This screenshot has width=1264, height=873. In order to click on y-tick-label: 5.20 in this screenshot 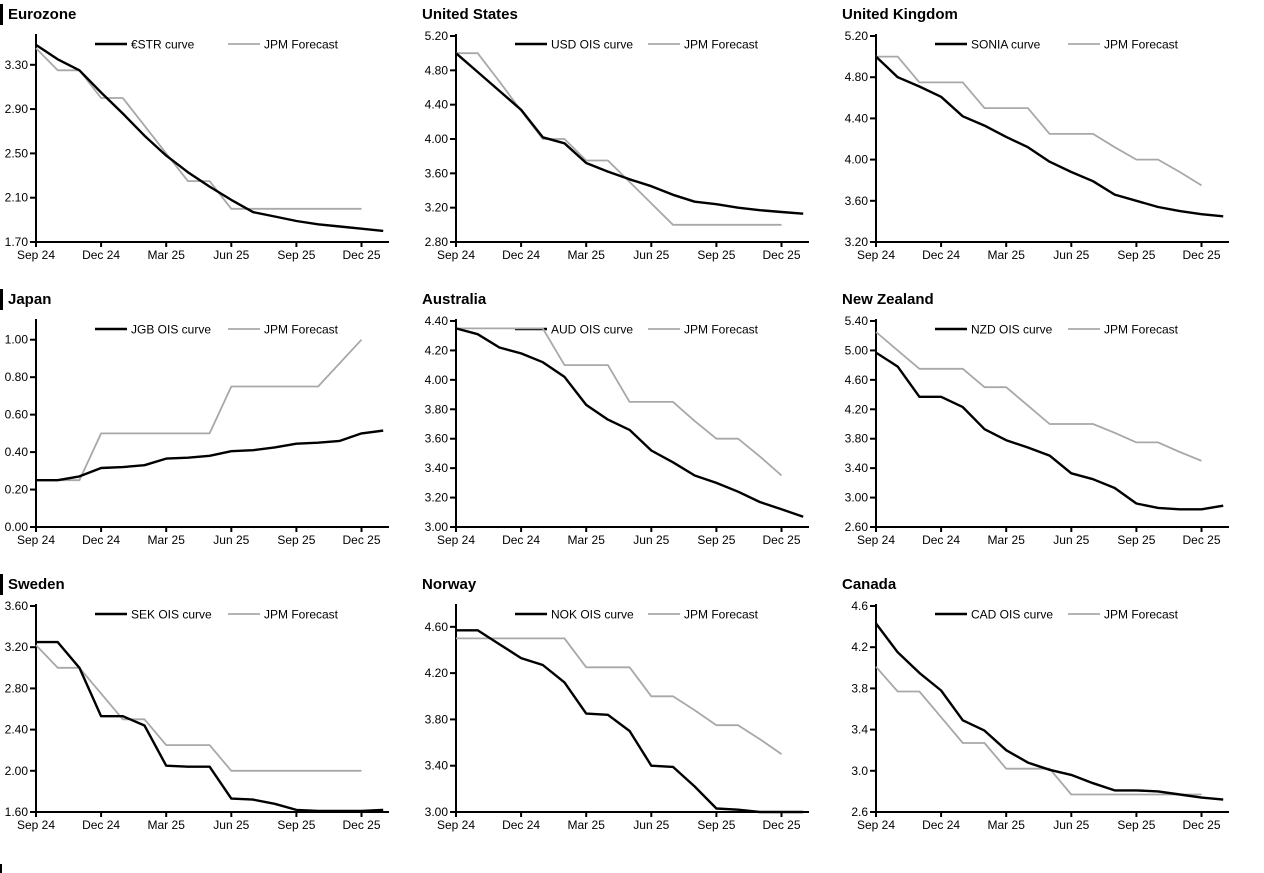, I will do `click(437, 36)`.